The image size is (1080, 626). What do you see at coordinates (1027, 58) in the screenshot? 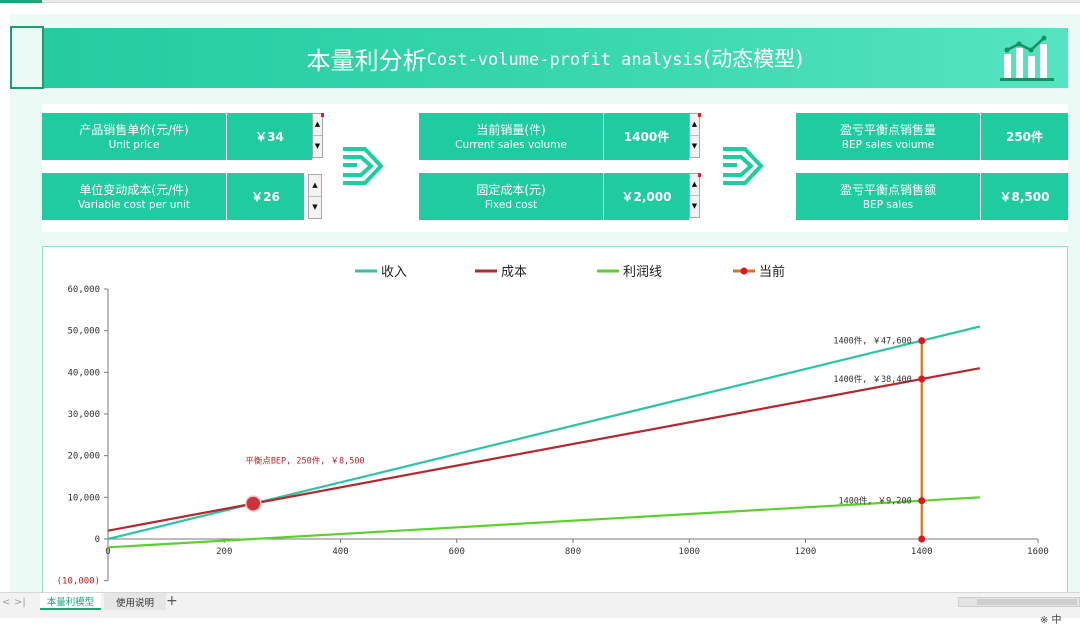
I see `bar-chart-icon` at bounding box center [1027, 58].